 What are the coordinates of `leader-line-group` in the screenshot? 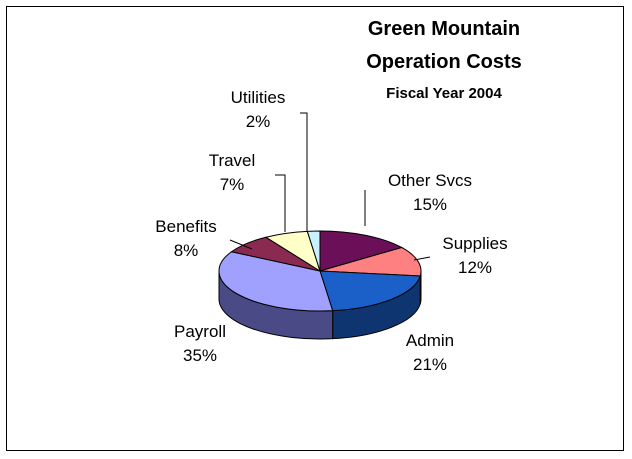 It's located at (330, 186).